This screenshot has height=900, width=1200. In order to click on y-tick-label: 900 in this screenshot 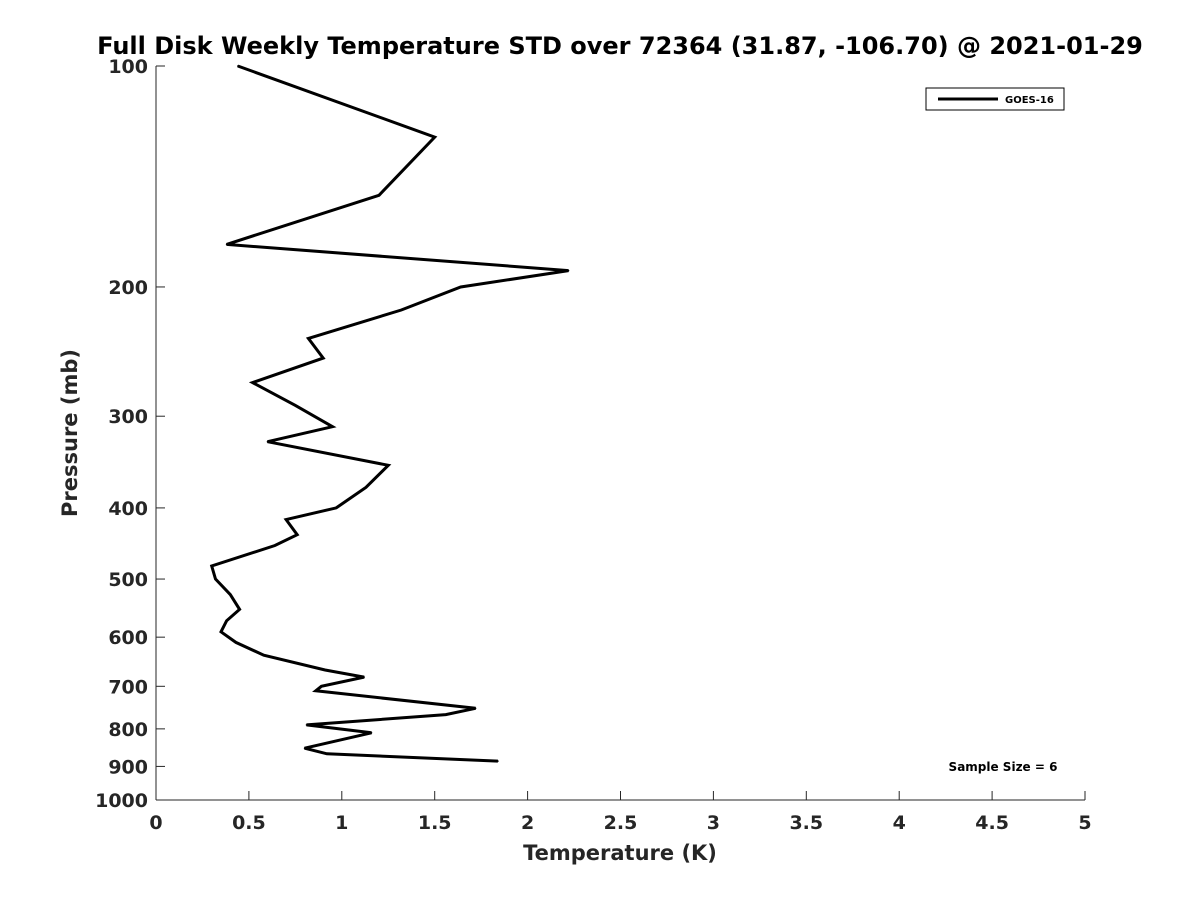, I will do `click(128, 767)`.